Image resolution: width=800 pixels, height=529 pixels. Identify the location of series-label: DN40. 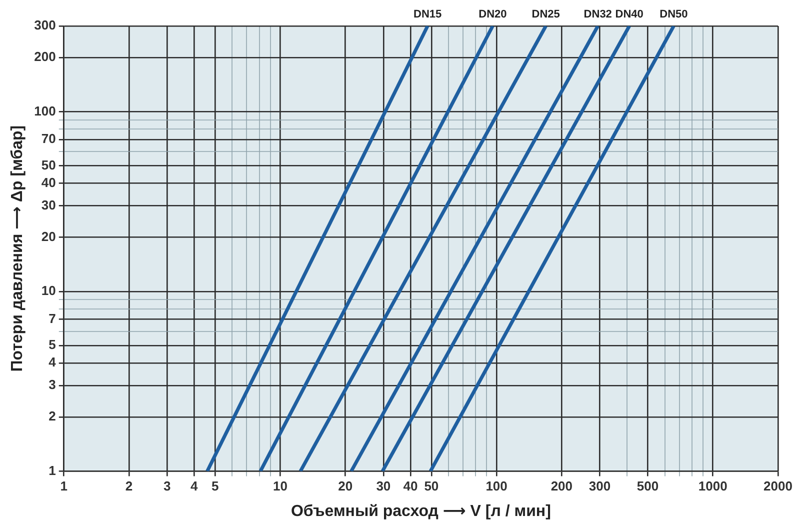
(629, 14).